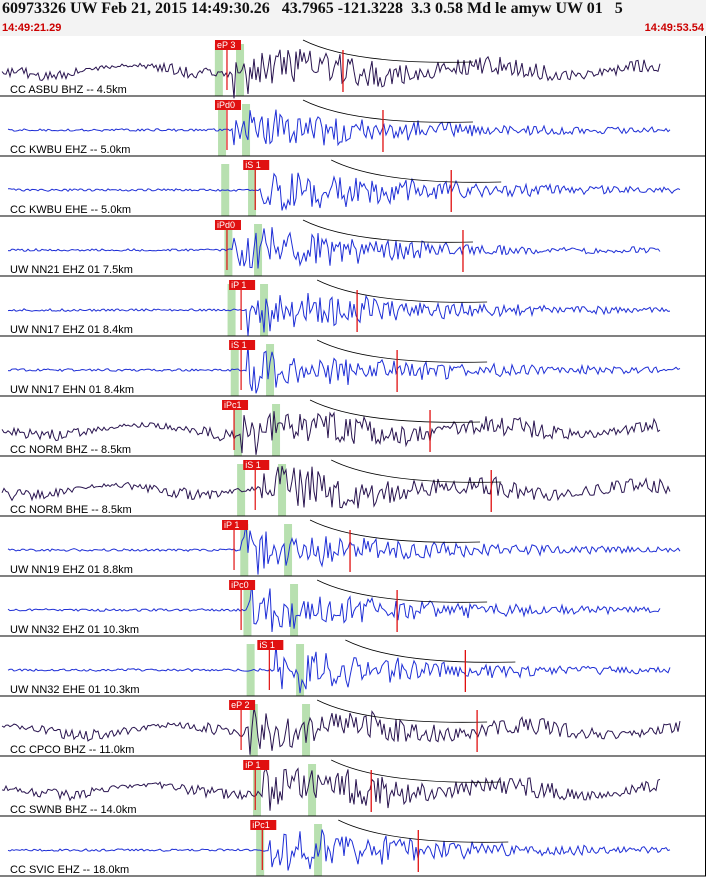 The image size is (706, 878). Describe the element at coordinates (674, 28) in the screenshot. I see `time-end-label: 14:49:53.54` at that location.